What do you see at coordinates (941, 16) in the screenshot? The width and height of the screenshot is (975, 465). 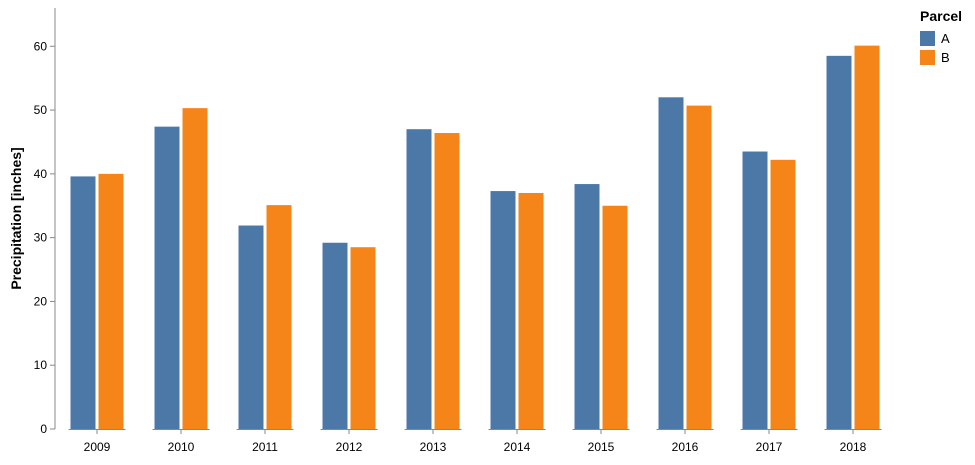 I see `legend-title: Parcel` at bounding box center [941, 16].